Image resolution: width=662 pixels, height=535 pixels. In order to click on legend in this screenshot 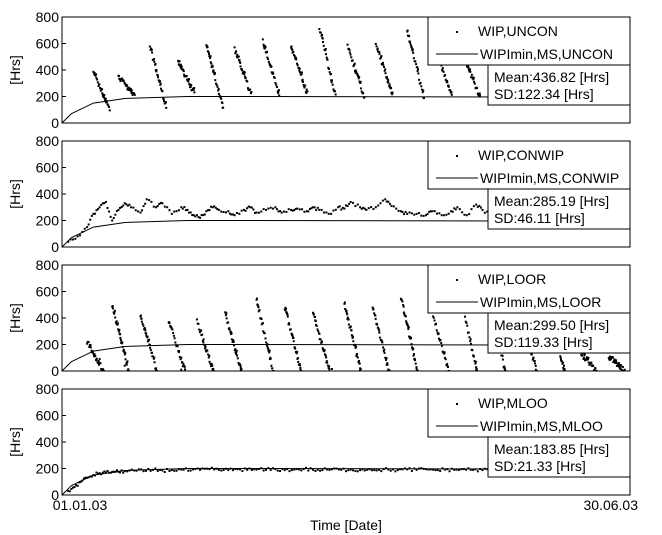, I will do `click(529, 413)`.